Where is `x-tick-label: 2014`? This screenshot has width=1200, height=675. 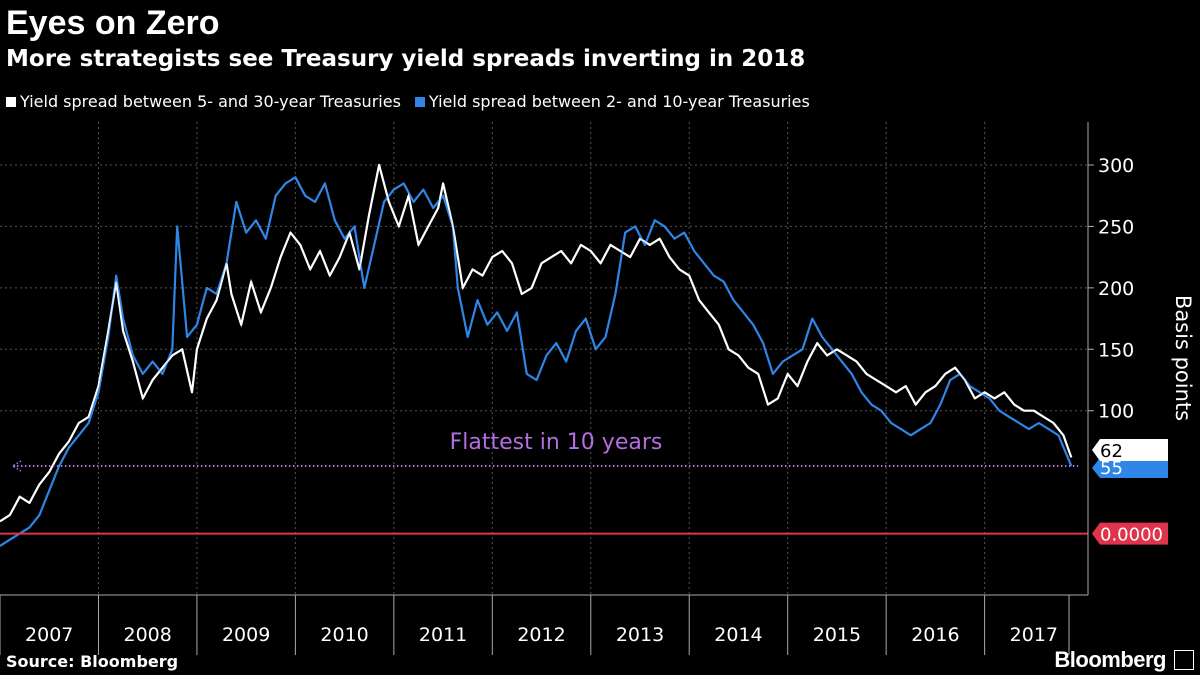 x-tick-label: 2014 is located at coordinates (738, 635).